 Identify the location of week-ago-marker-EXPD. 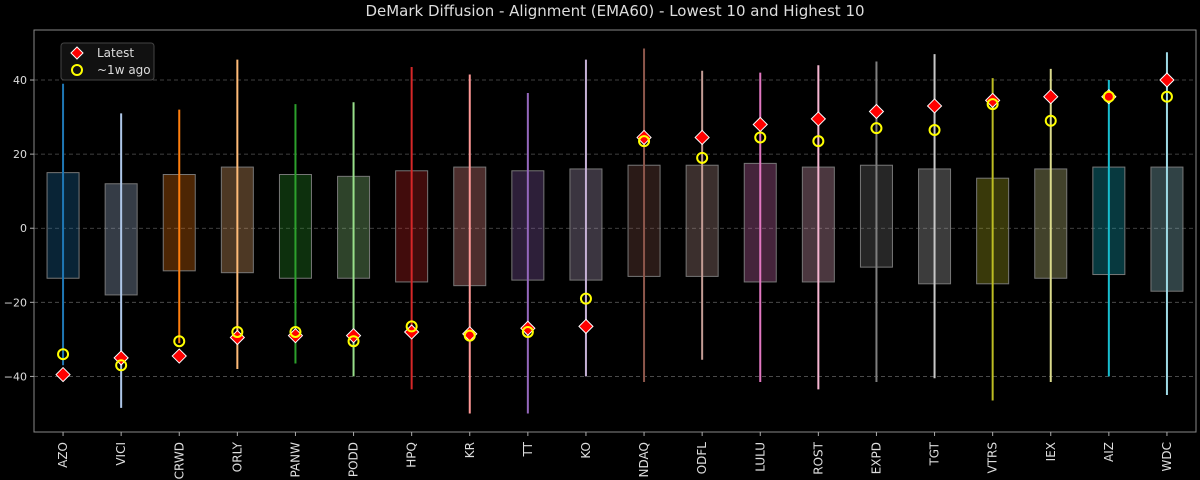
(876, 128).